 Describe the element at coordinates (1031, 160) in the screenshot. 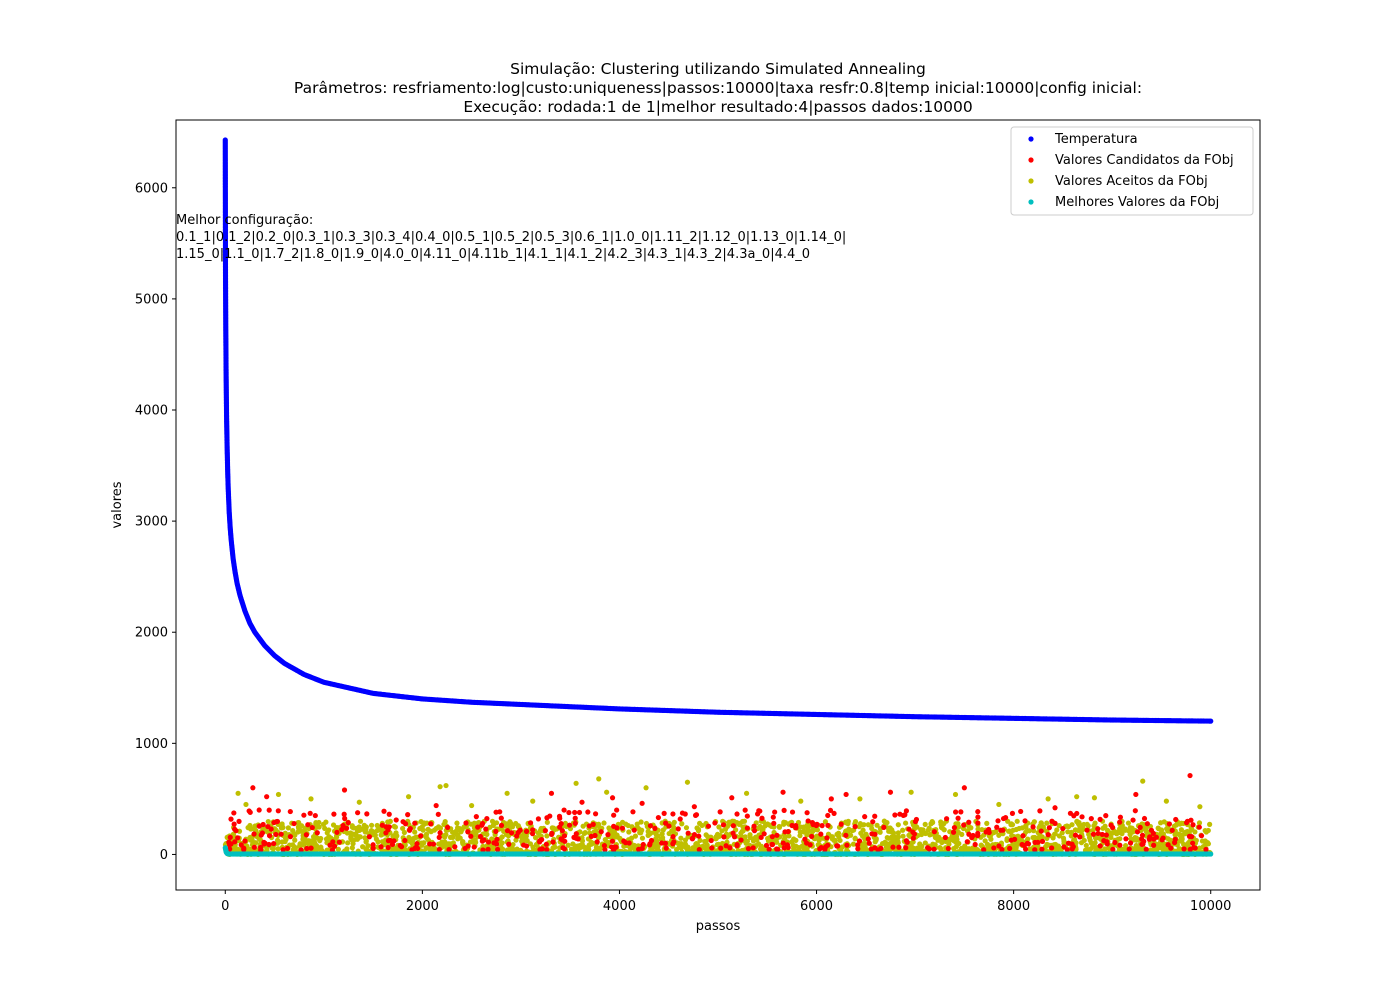

I see `legend-marker-candidatos` at that location.